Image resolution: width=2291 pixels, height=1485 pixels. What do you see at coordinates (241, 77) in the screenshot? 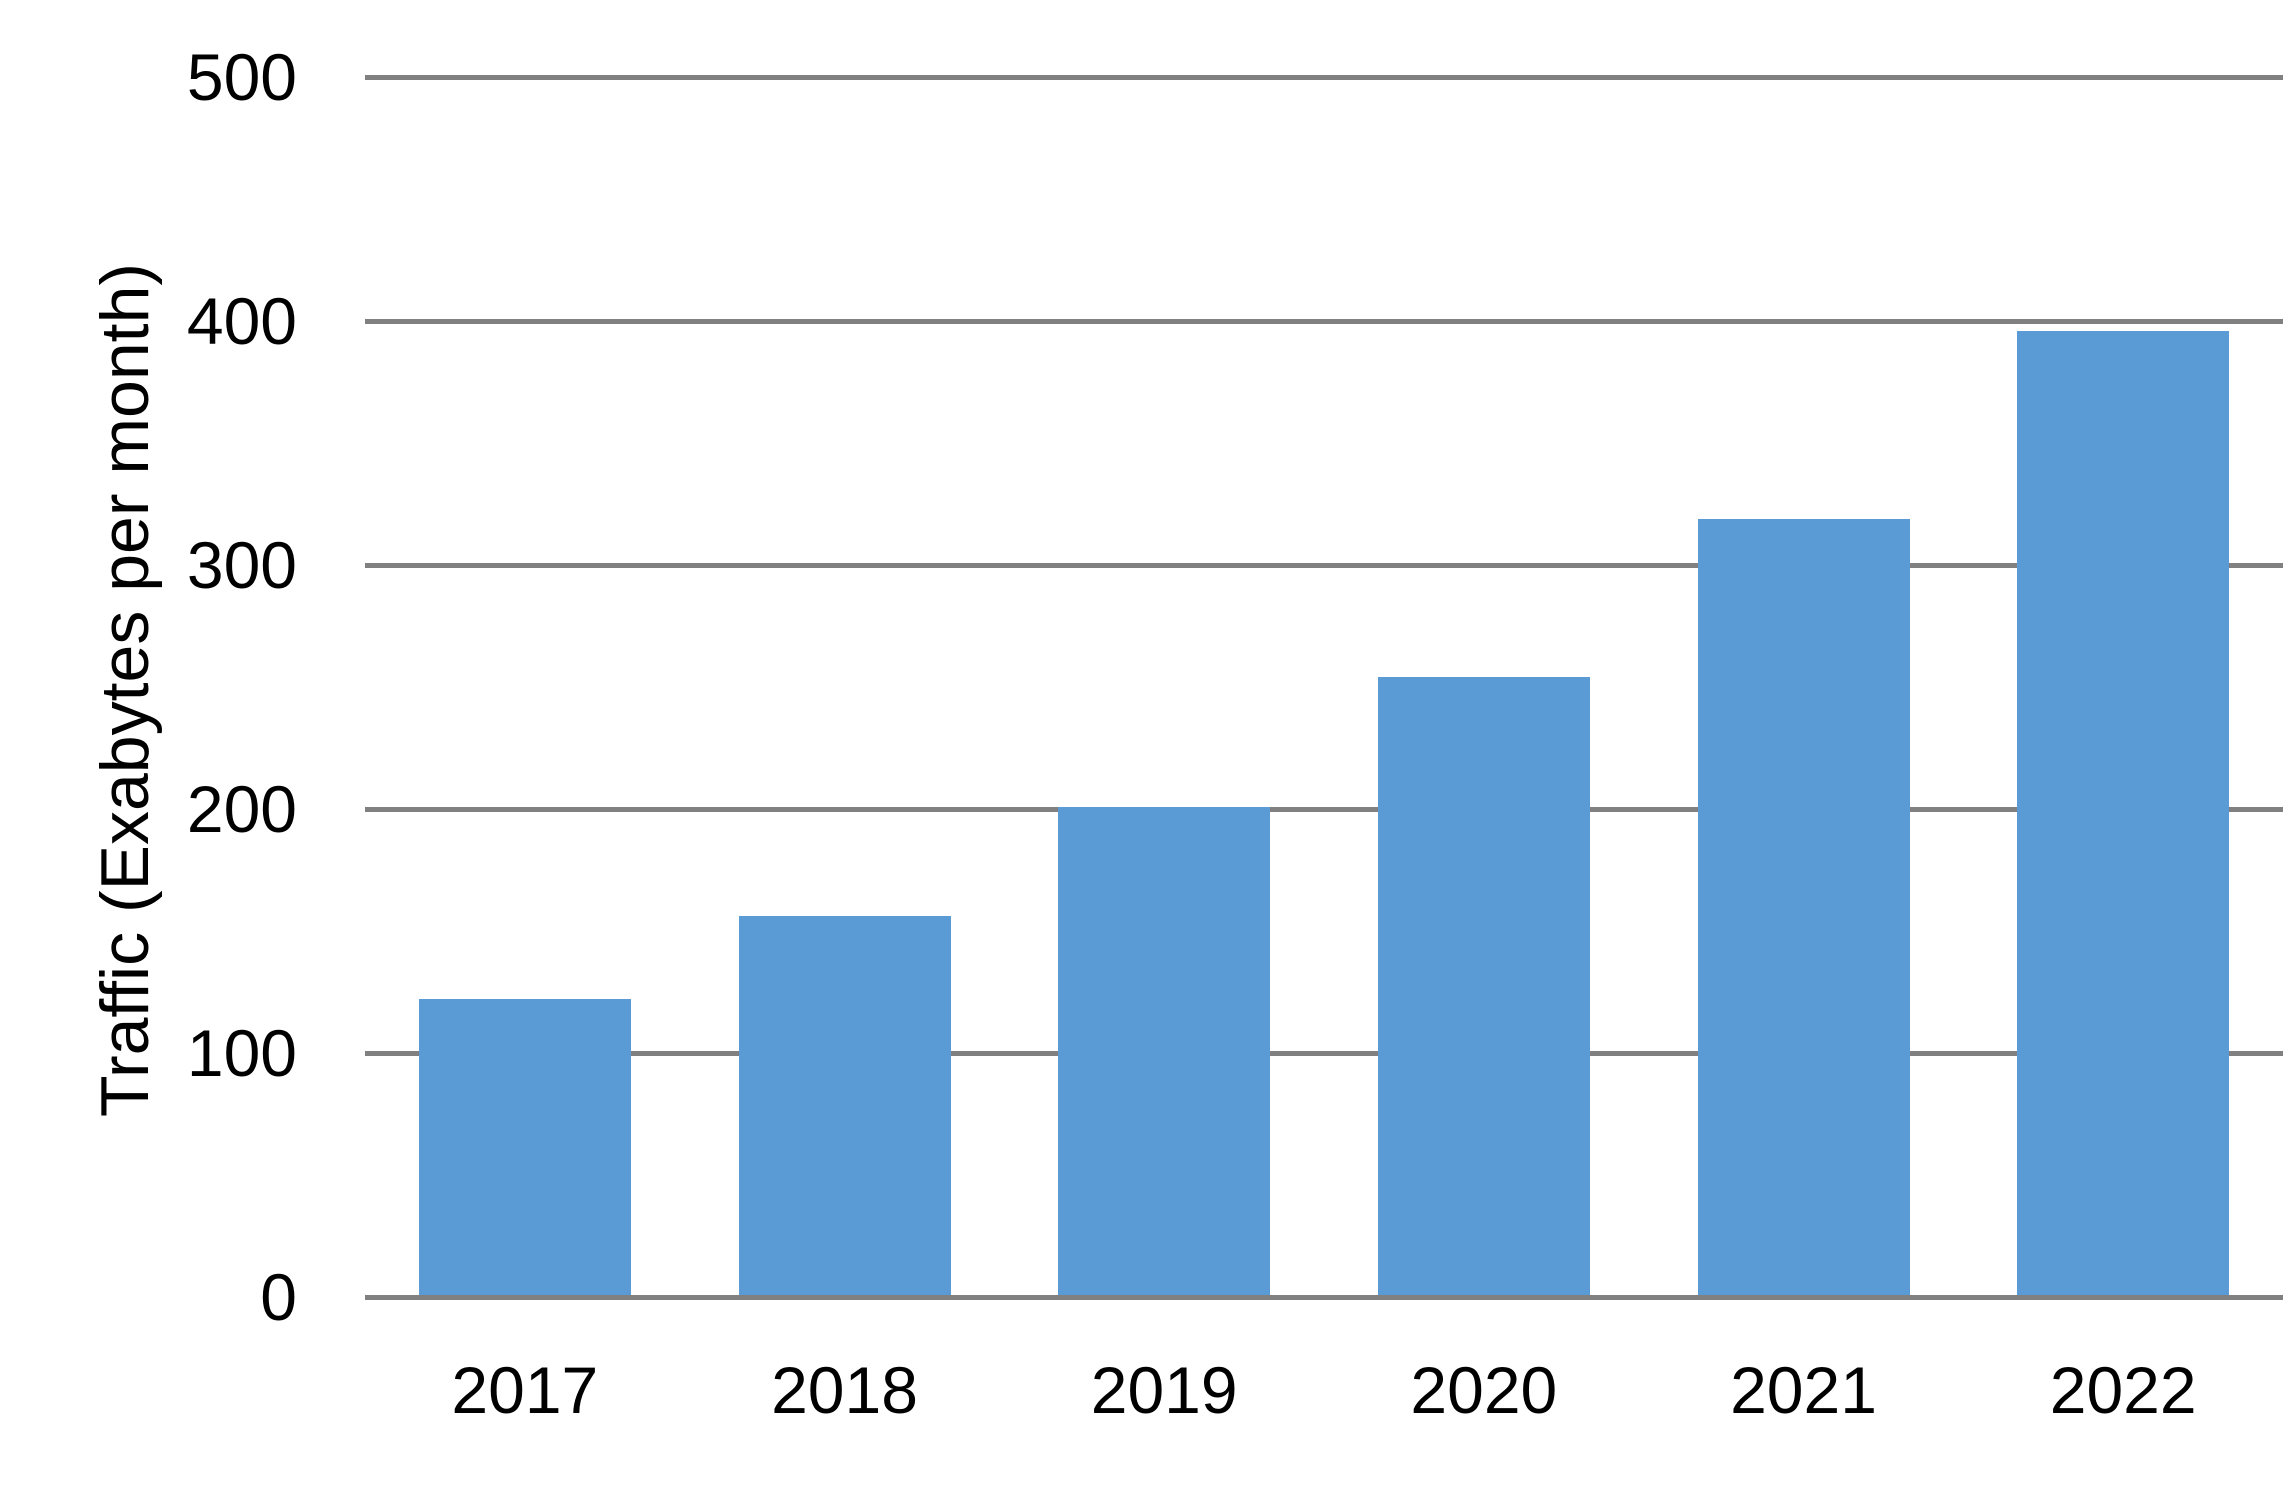
I see `y-tick-label-500: 500` at bounding box center [241, 77].